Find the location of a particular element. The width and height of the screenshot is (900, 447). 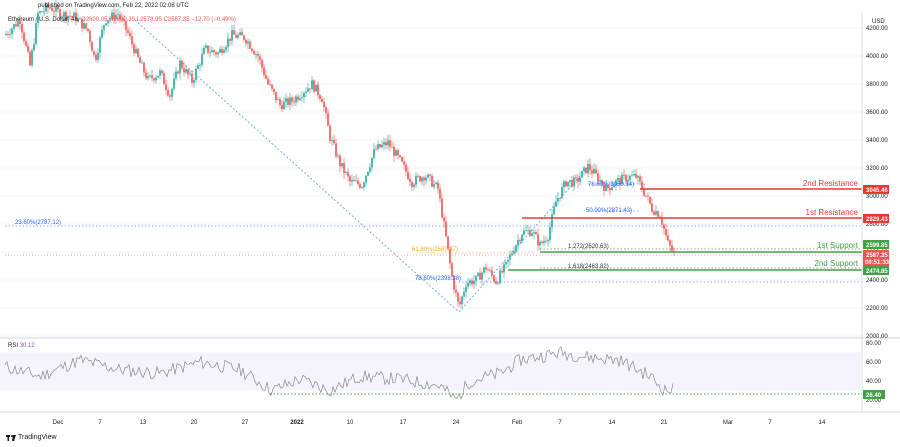

time-tick-label: 21 is located at coordinates (664, 423).